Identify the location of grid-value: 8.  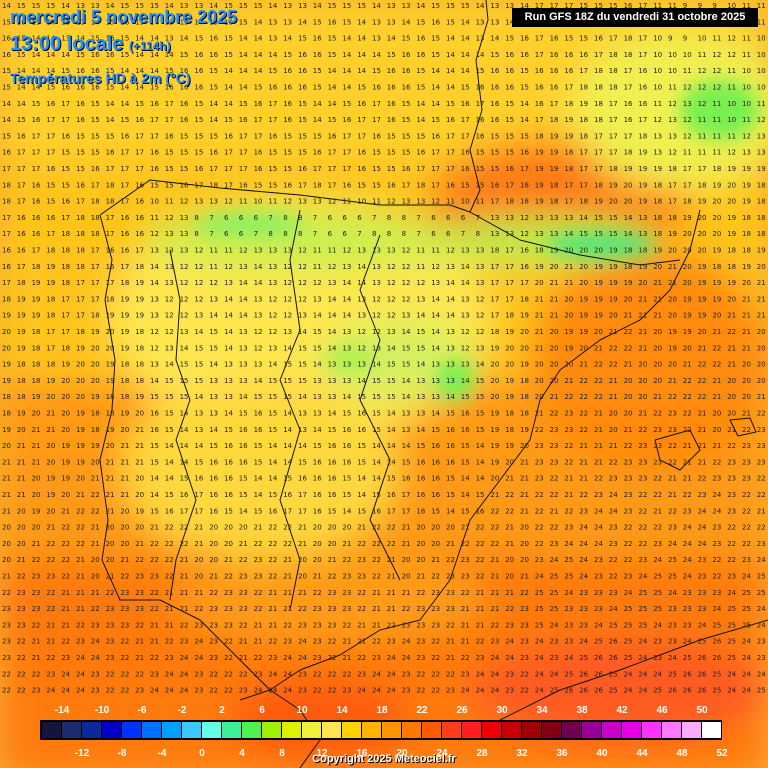
(389, 218).